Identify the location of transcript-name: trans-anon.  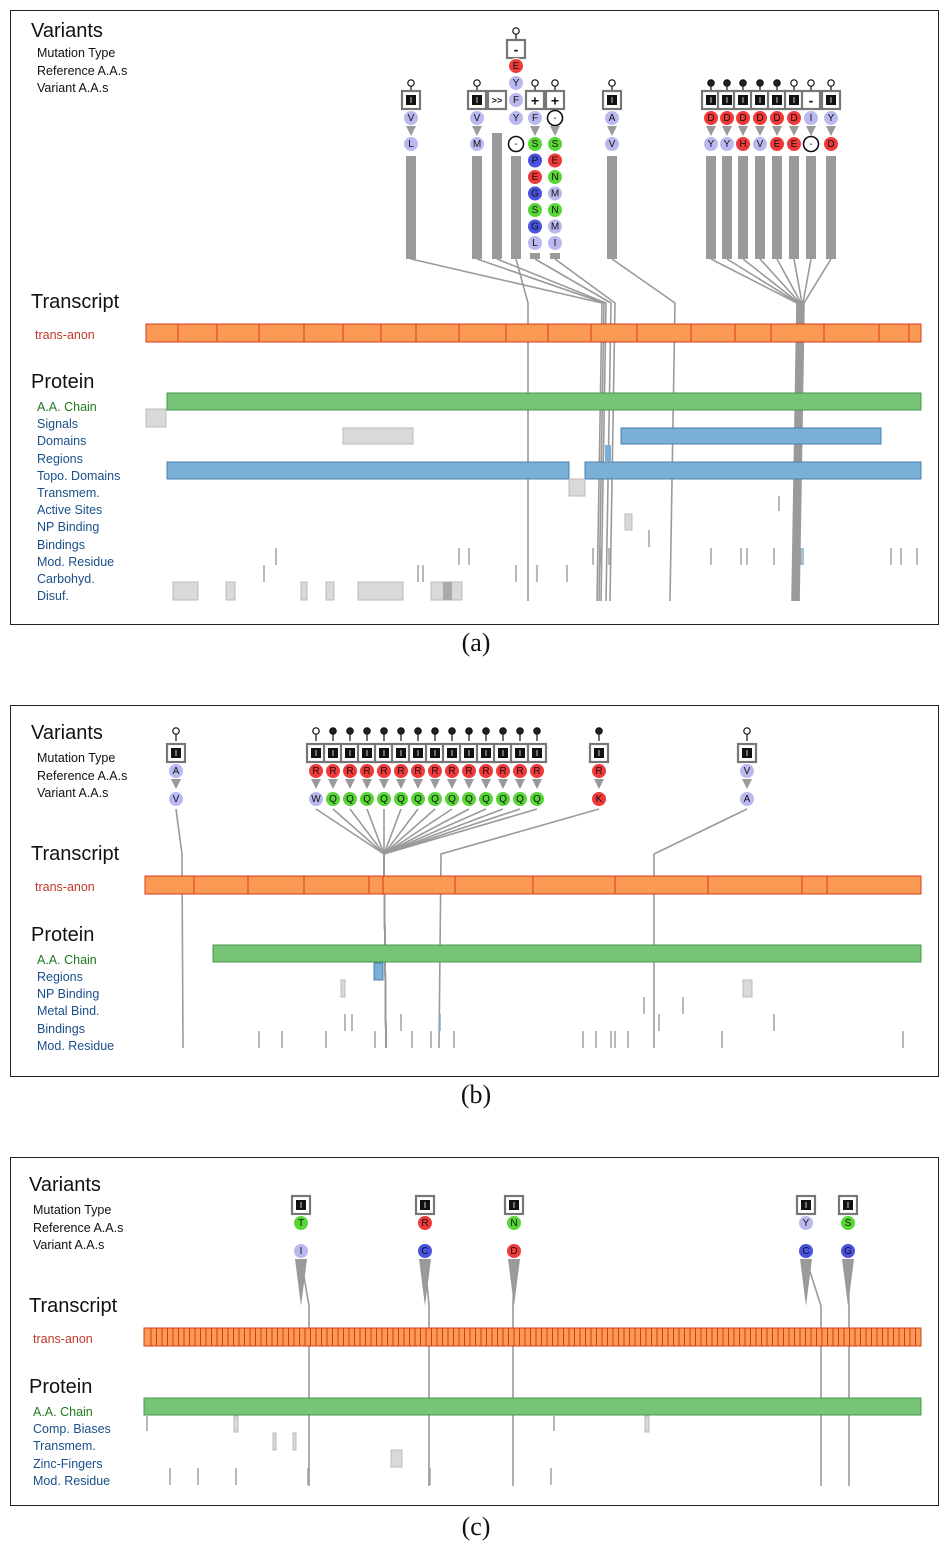
(63, 1339).